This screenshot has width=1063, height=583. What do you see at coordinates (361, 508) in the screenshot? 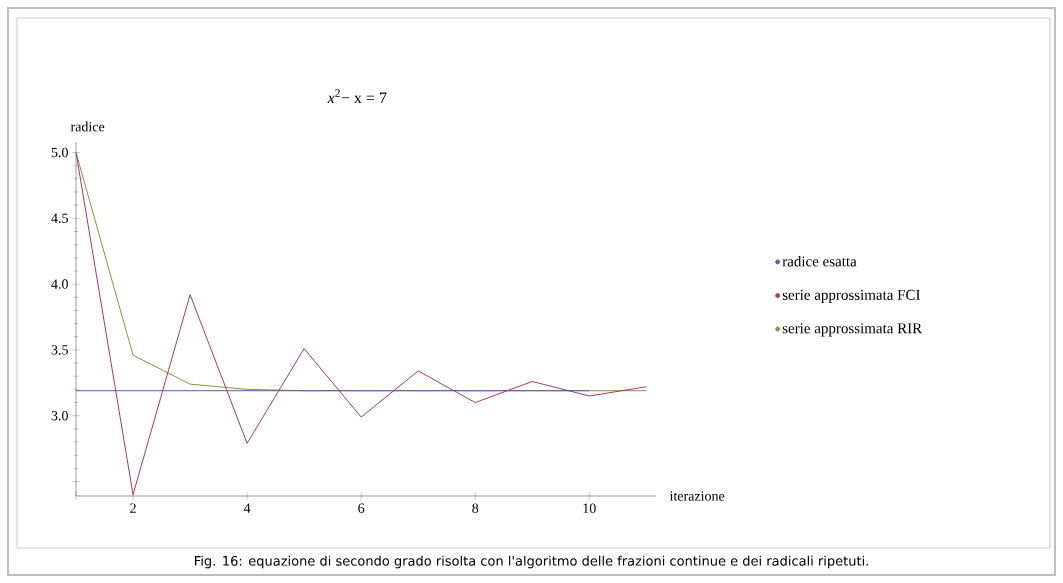
I see `x-tick-label: 6` at bounding box center [361, 508].